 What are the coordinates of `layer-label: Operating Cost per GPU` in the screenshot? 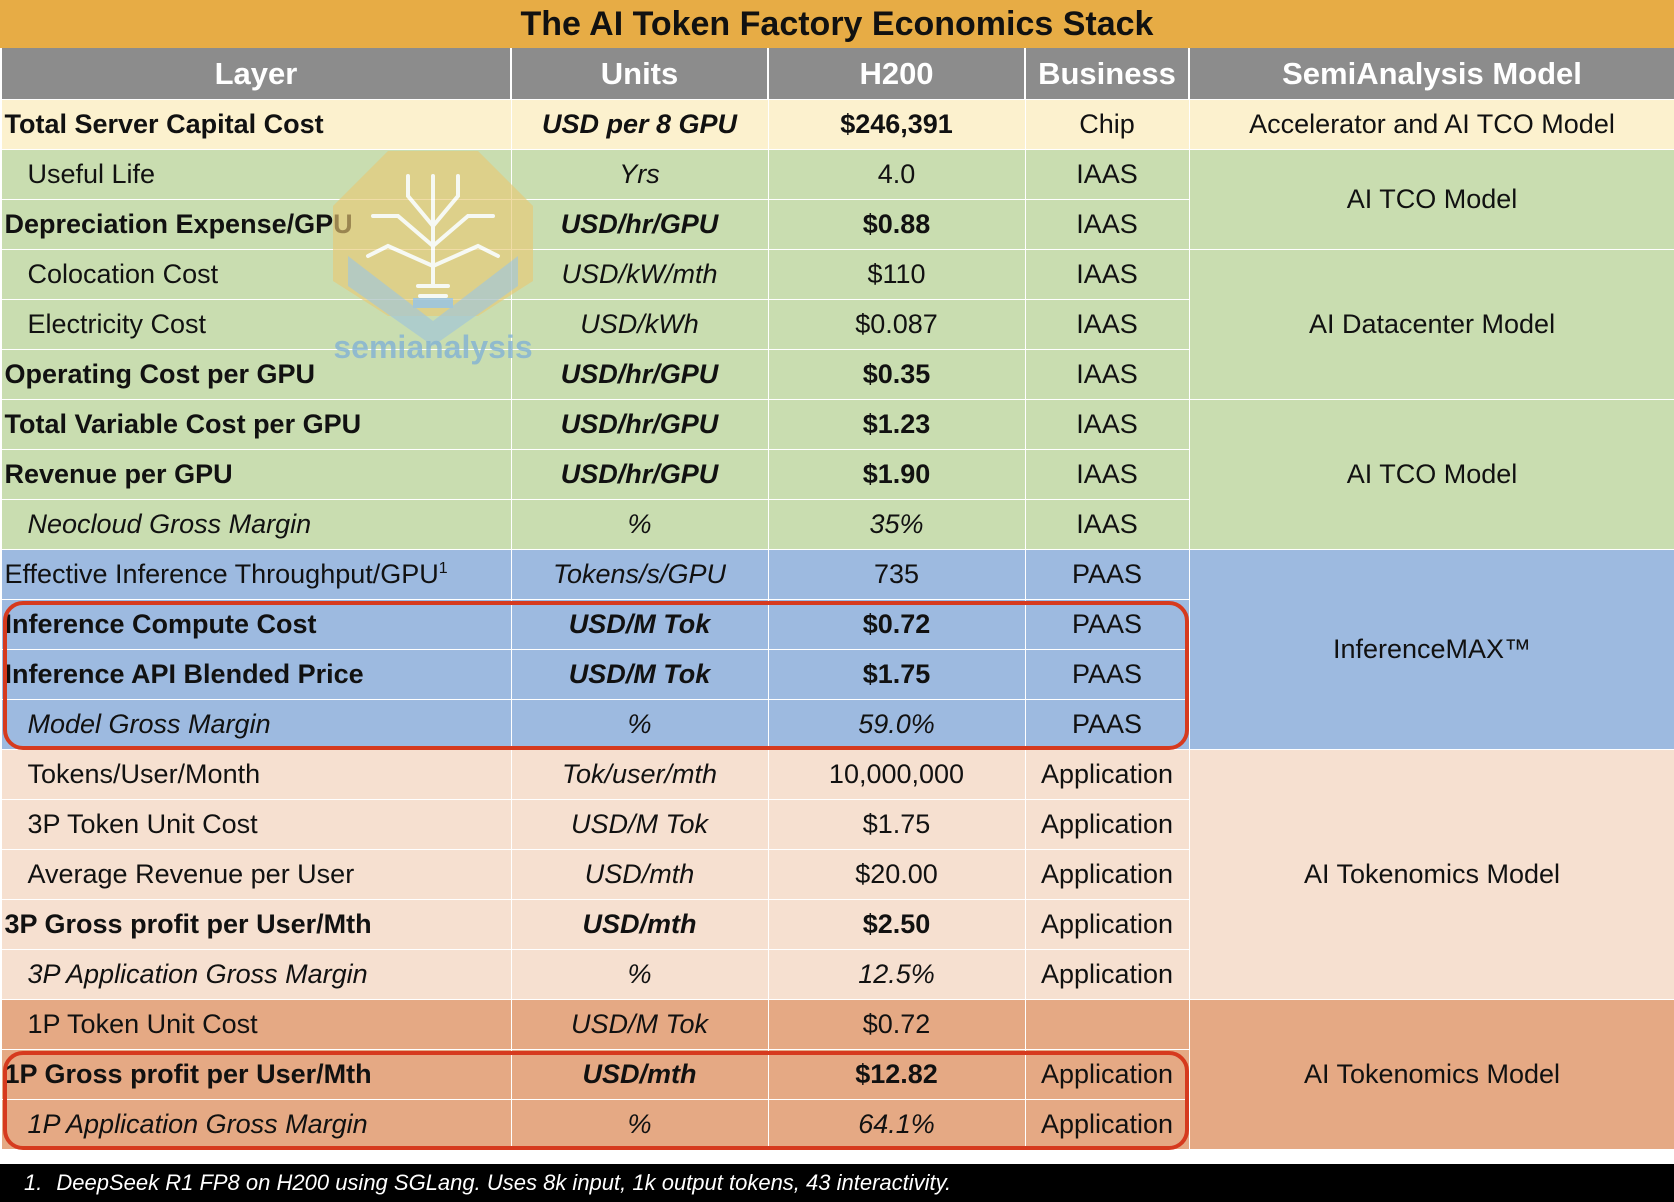 It's located at (160, 374).